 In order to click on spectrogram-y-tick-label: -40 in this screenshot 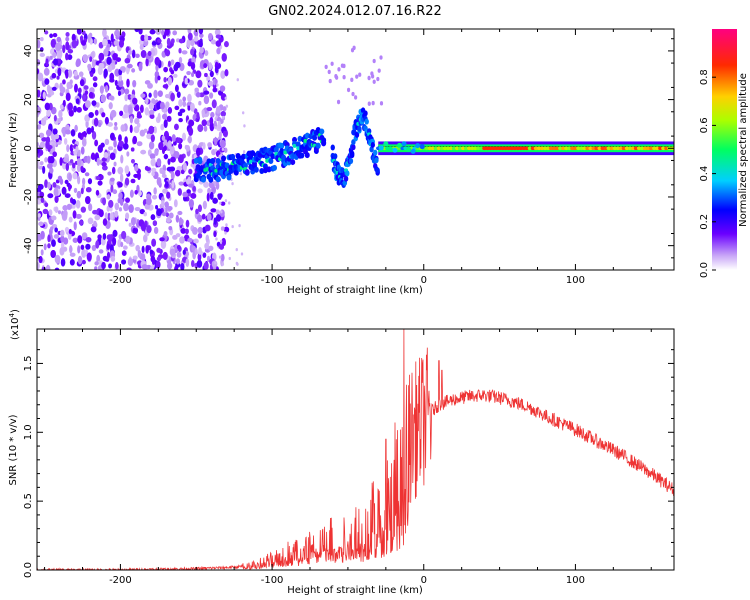, I will do `click(28, 245)`.